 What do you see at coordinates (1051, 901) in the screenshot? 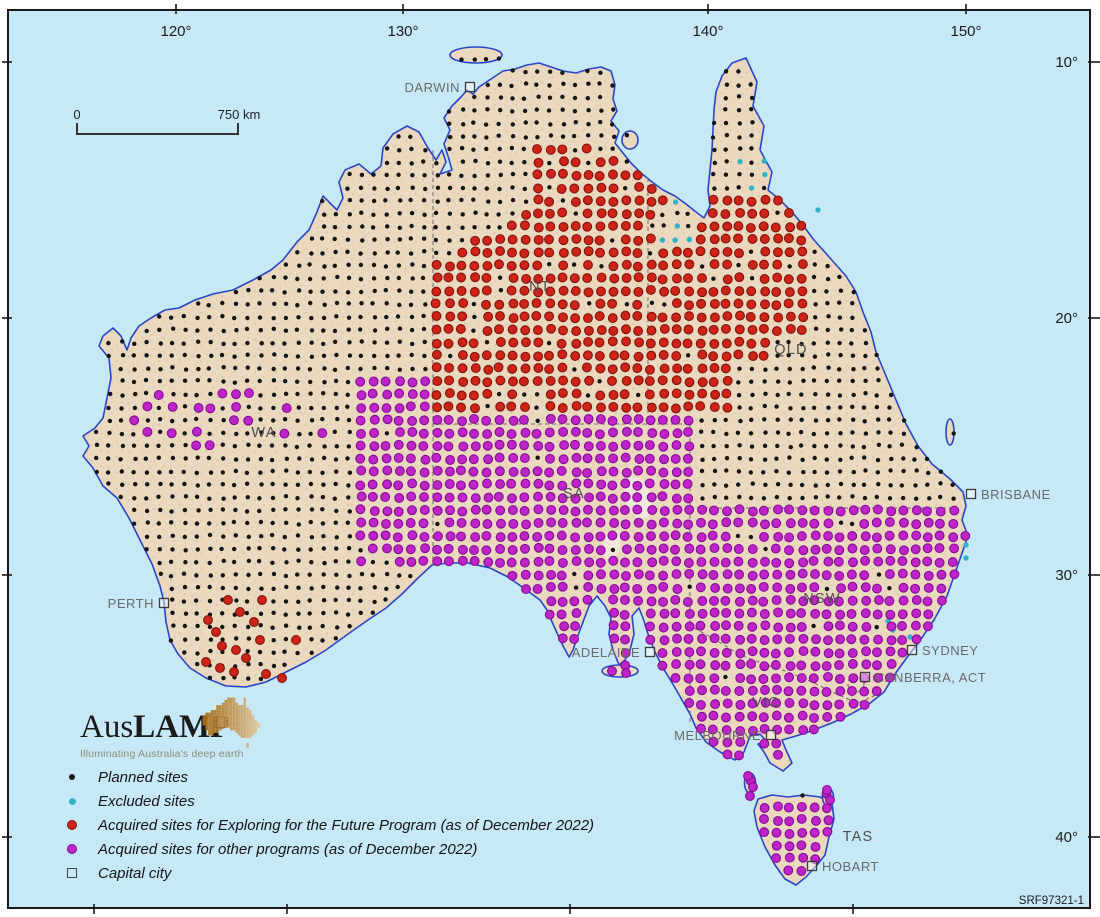
I see `reference-code: SRF97321-1` at bounding box center [1051, 901].